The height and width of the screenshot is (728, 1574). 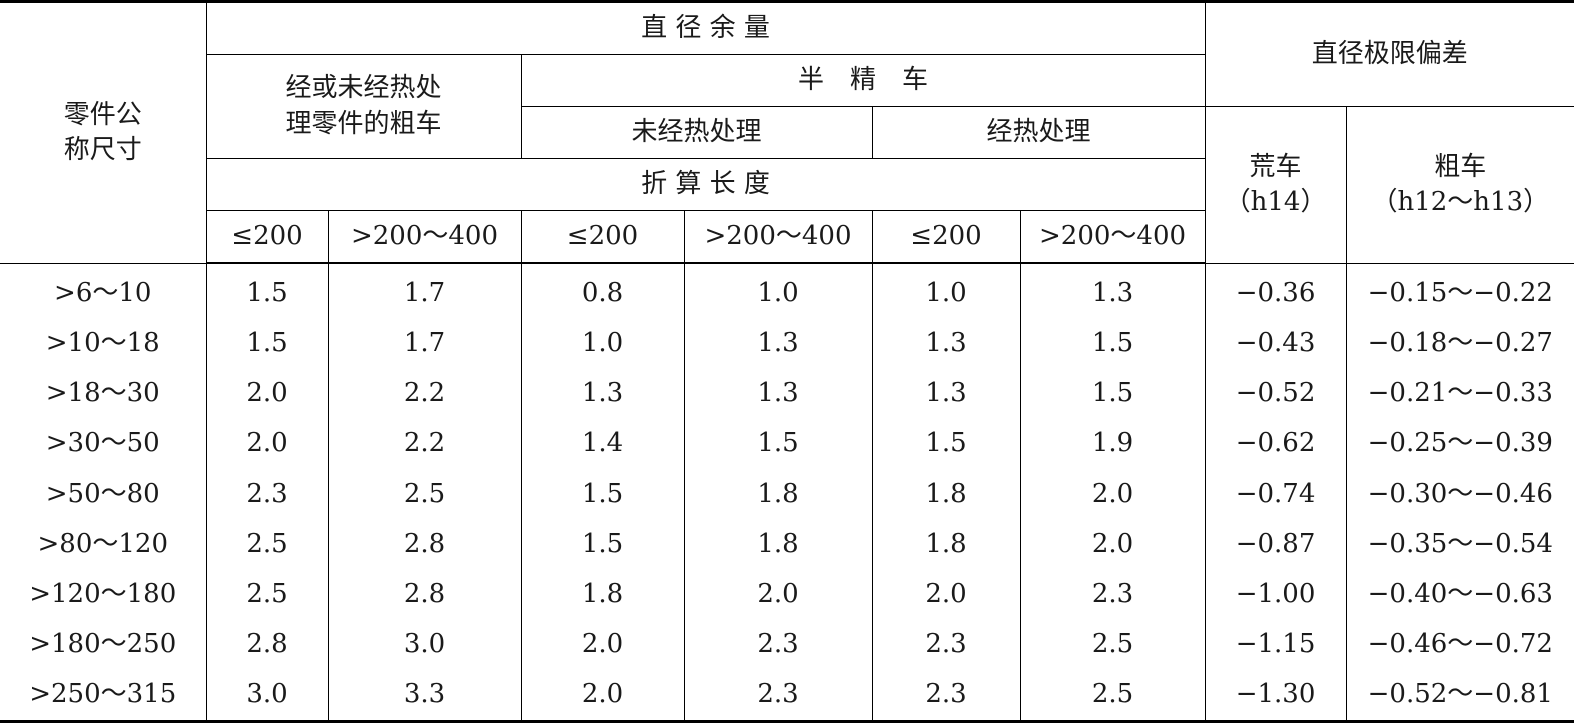 What do you see at coordinates (267, 237) in the screenshot?
I see `header-len-le200-rough: ≤200` at bounding box center [267, 237].